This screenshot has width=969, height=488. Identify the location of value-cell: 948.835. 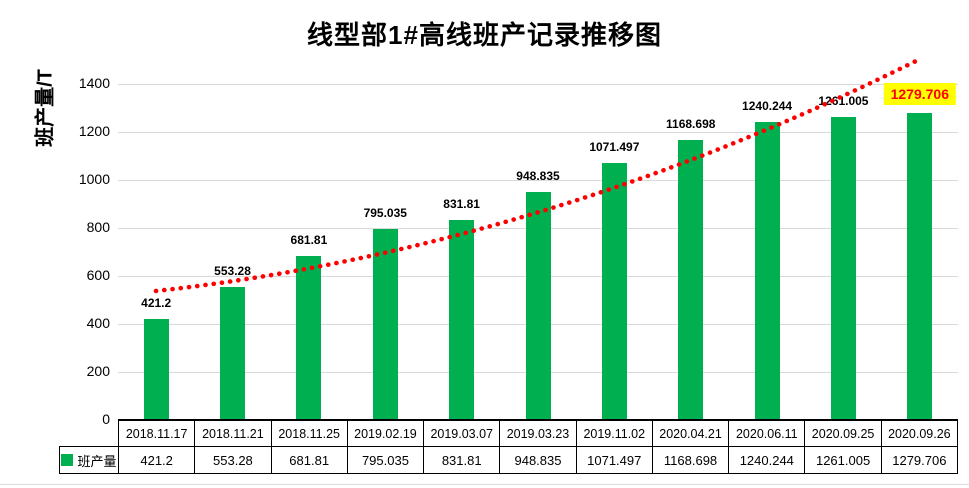
(538, 460).